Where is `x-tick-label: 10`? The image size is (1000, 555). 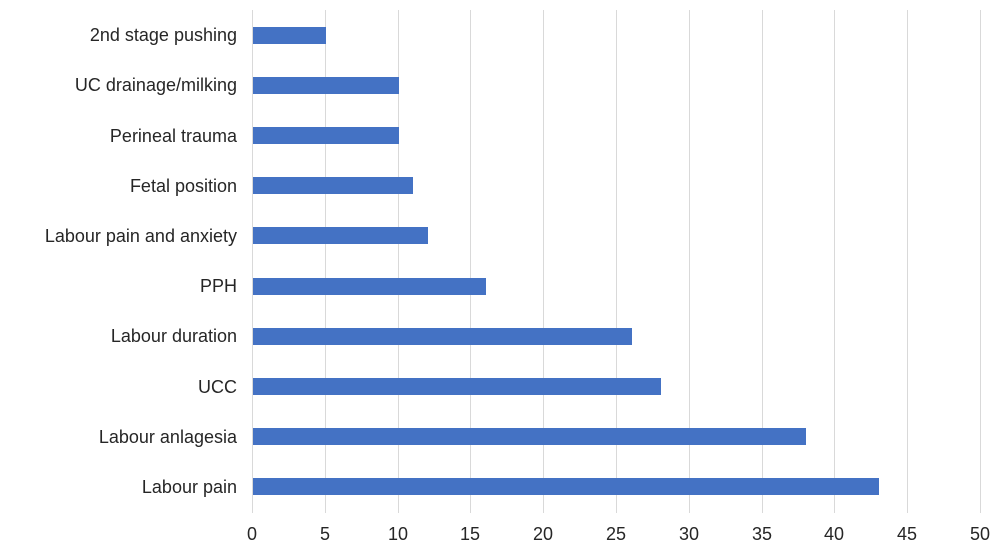 x-tick-label: 10 is located at coordinates (398, 534).